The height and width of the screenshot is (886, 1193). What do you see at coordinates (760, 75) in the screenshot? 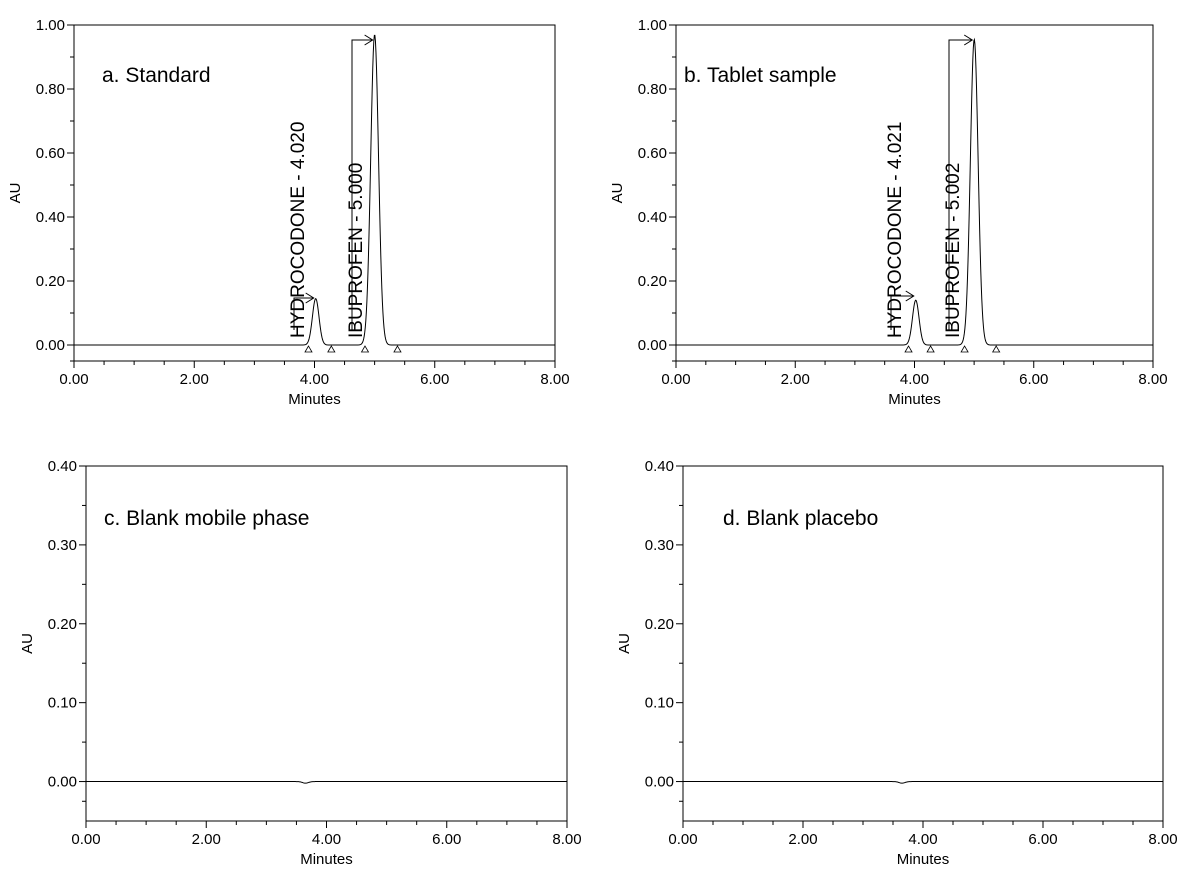
I see `chart-title: b. Tablet sample` at bounding box center [760, 75].